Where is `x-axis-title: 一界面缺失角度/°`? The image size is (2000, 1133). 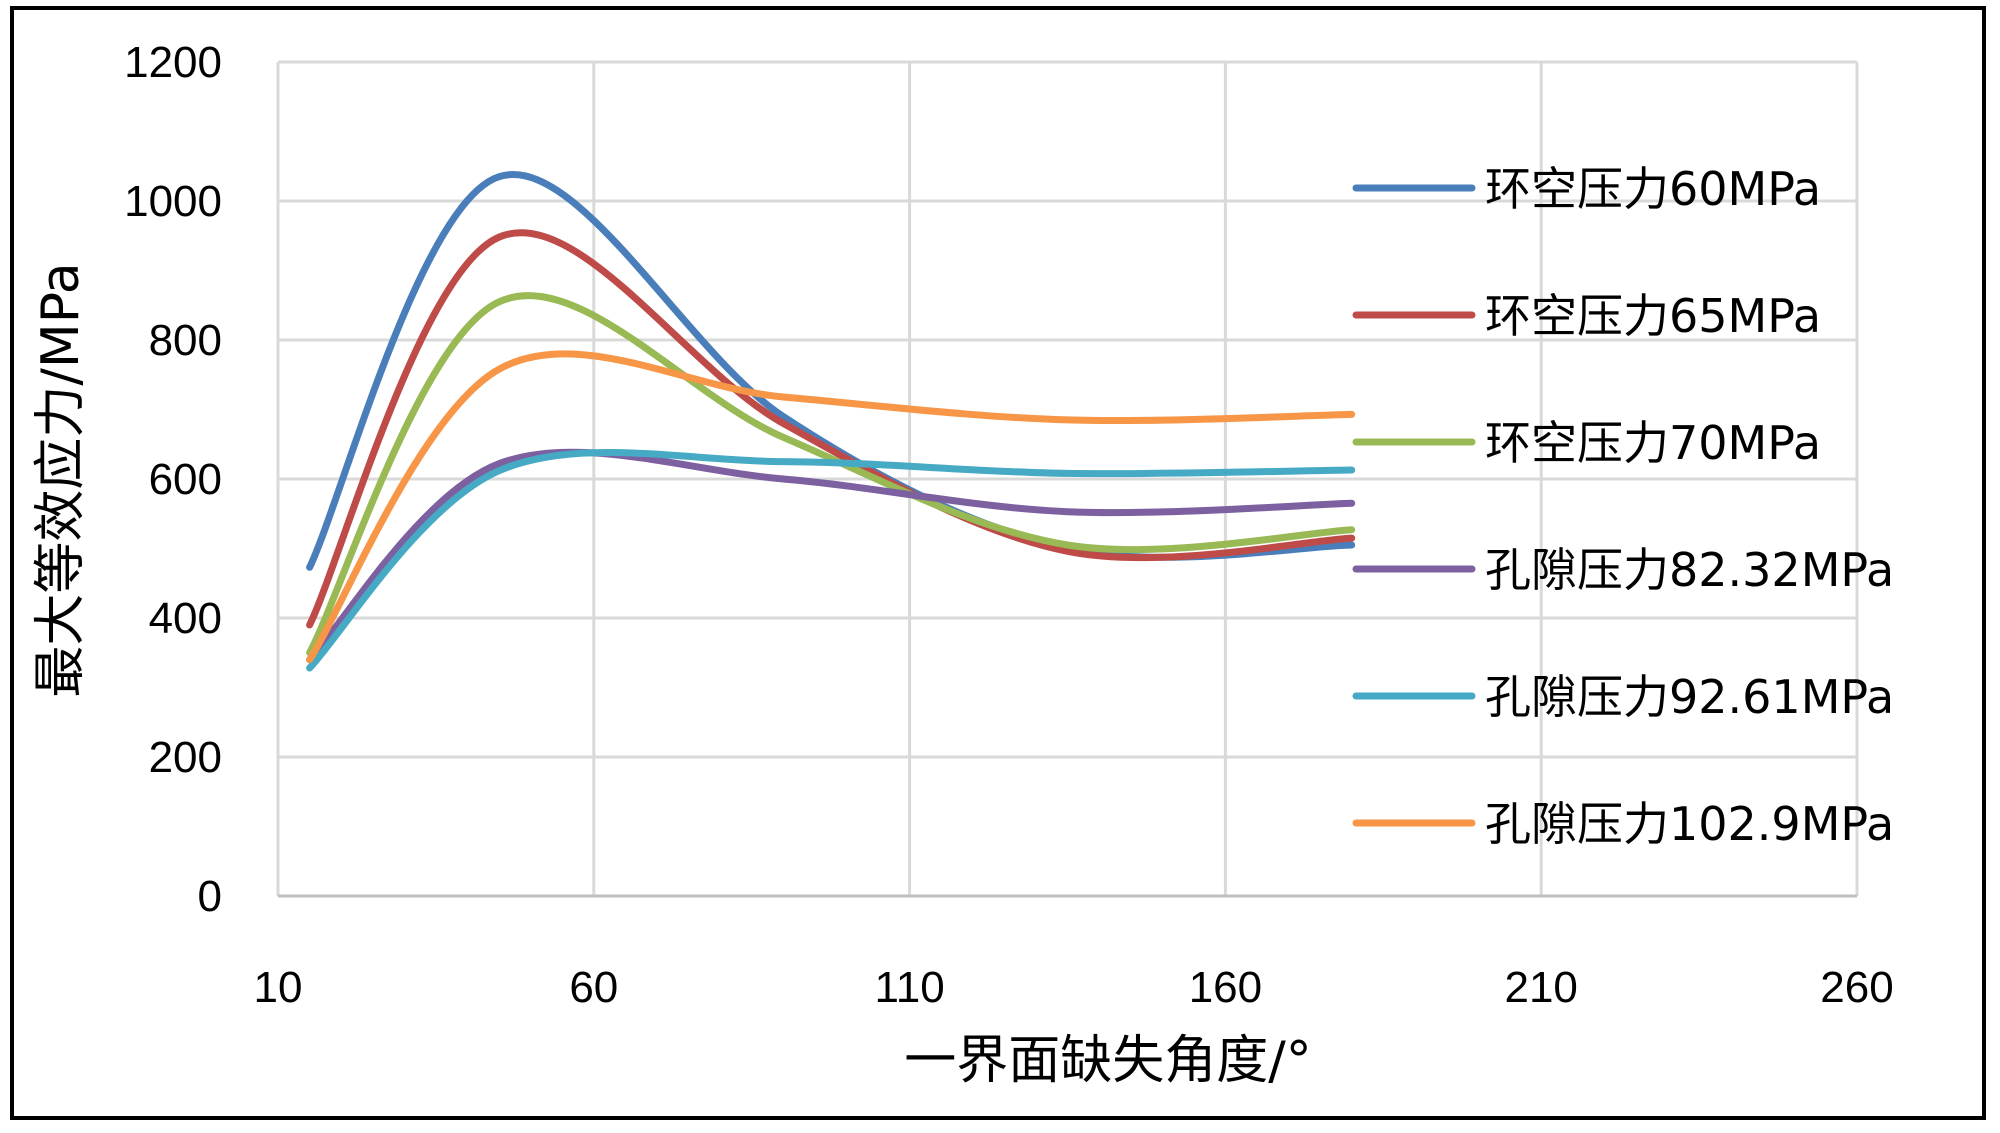 x-axis-title: 一界面缺失角度/° is located at coordinates (1108, 1061).